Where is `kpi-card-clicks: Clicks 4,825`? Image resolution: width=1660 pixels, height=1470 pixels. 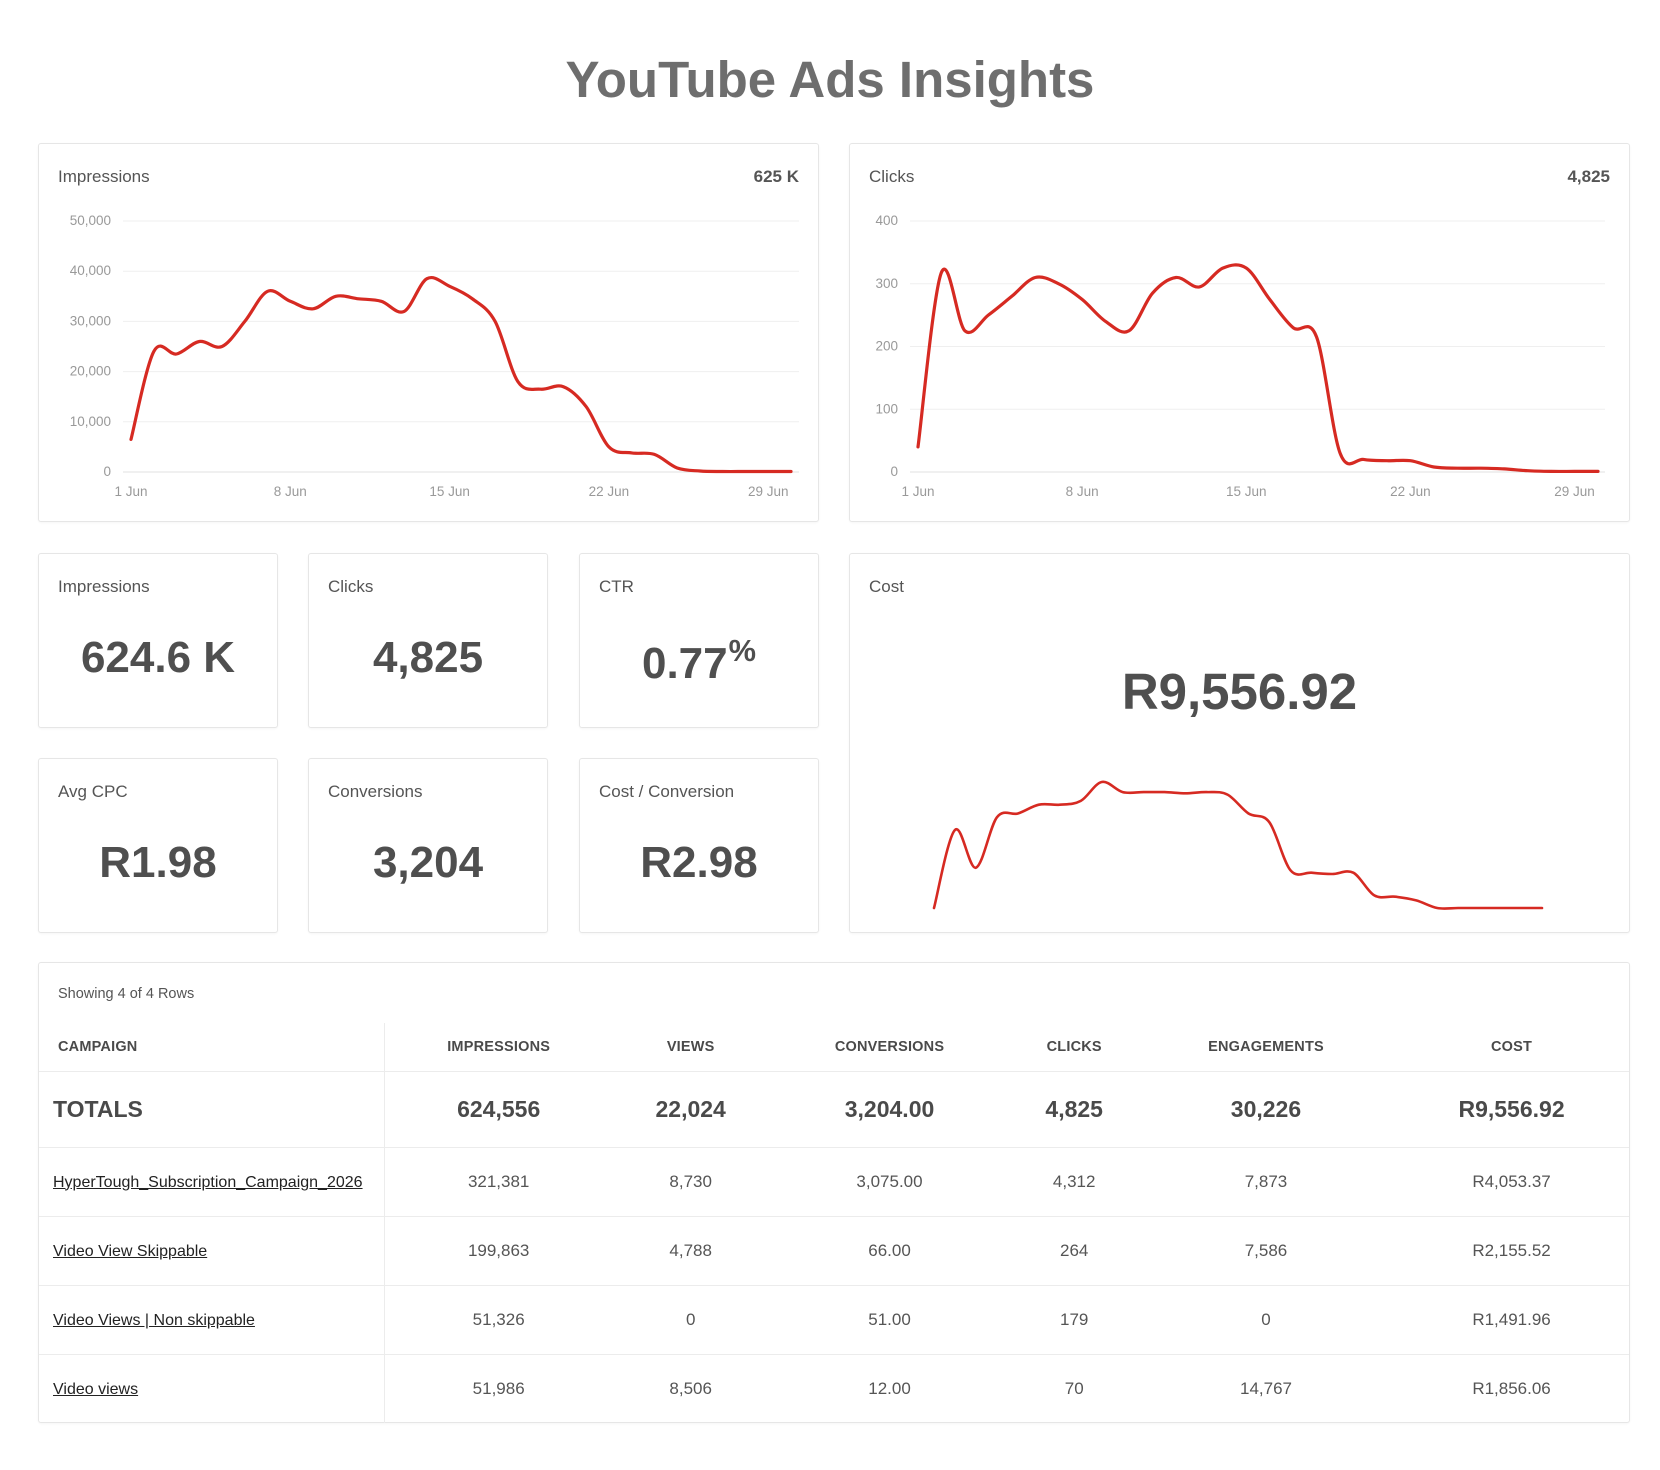 kpi-card-clicks: Clicks 4,825 is located at coordinates (428, 640).